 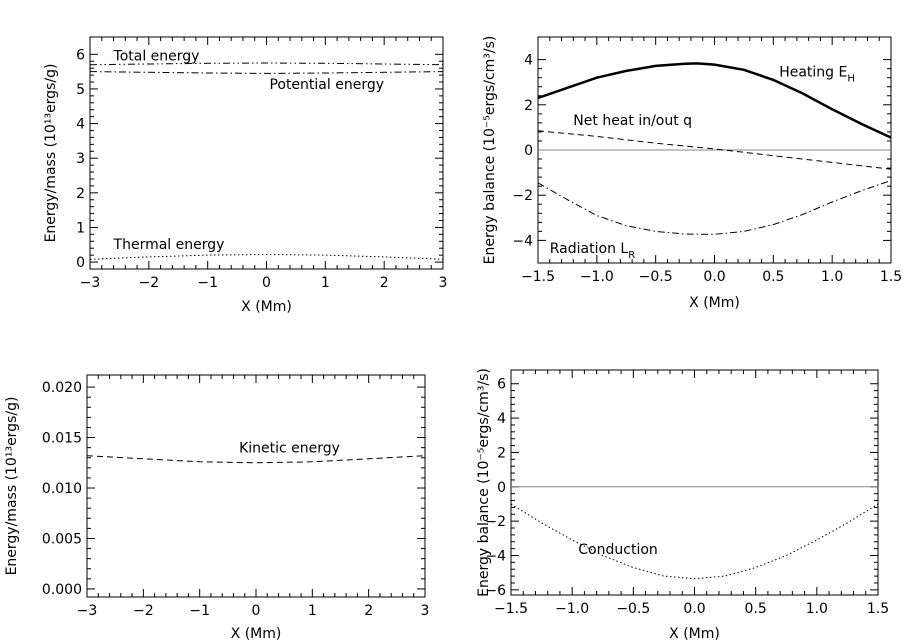 I want to click on series-line-net-heat-in-out-q, so click(x=714, y=150).